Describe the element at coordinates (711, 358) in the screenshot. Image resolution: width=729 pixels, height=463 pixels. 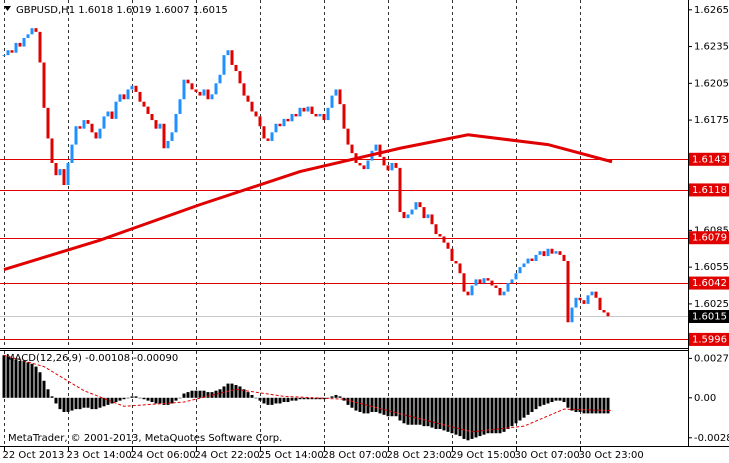
I see `y-tick-label: 0.00278` at that location.